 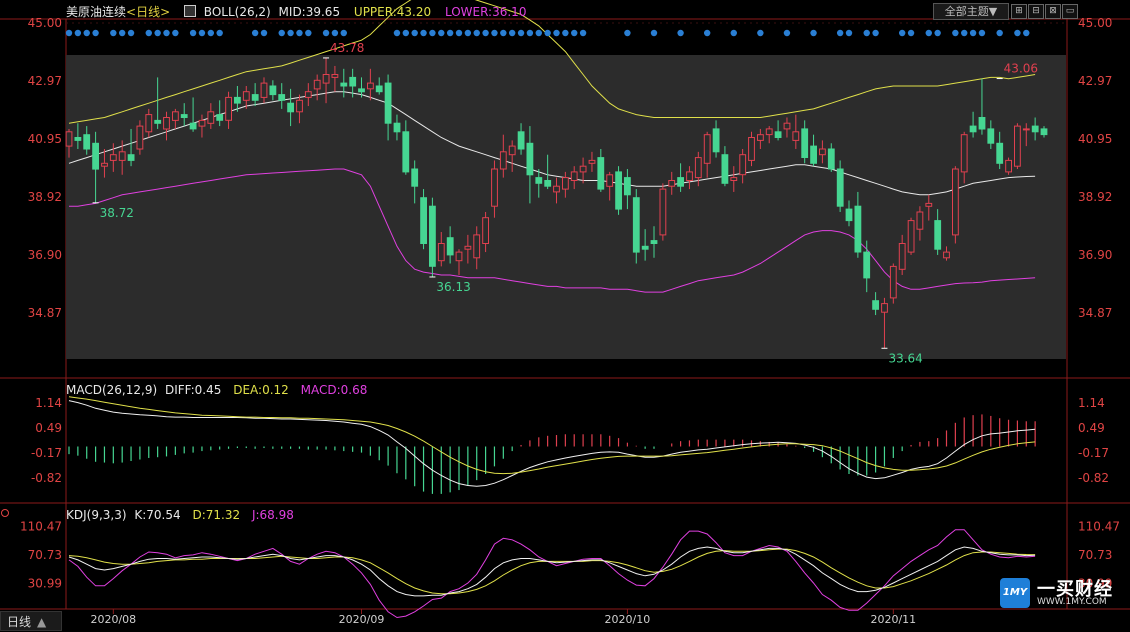 I want to click on kdj-tick-right: 70.73, so click(x=1095, y=555).